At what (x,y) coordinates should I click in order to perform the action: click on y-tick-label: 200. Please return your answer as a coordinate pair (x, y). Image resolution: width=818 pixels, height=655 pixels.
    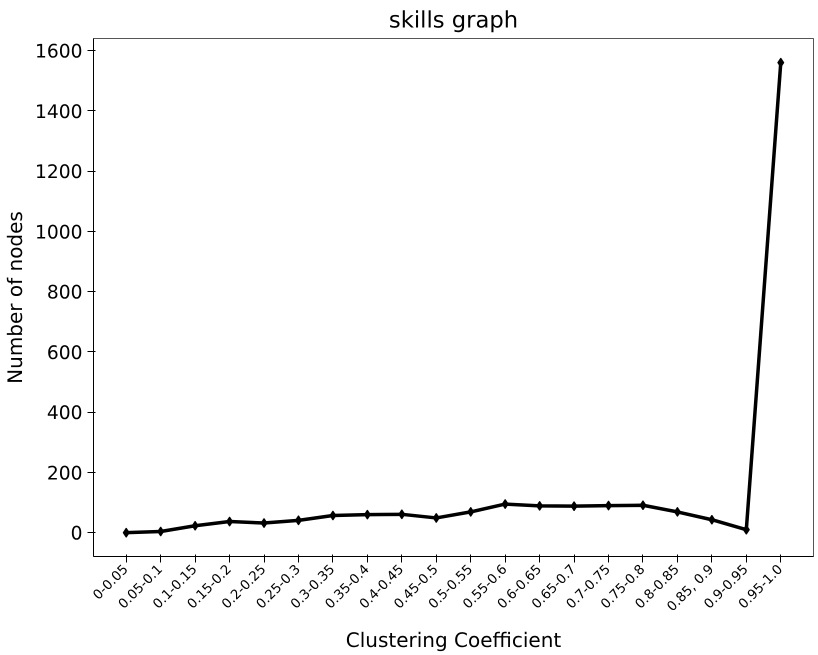
    Looking at the image, I should click on (64, 473).